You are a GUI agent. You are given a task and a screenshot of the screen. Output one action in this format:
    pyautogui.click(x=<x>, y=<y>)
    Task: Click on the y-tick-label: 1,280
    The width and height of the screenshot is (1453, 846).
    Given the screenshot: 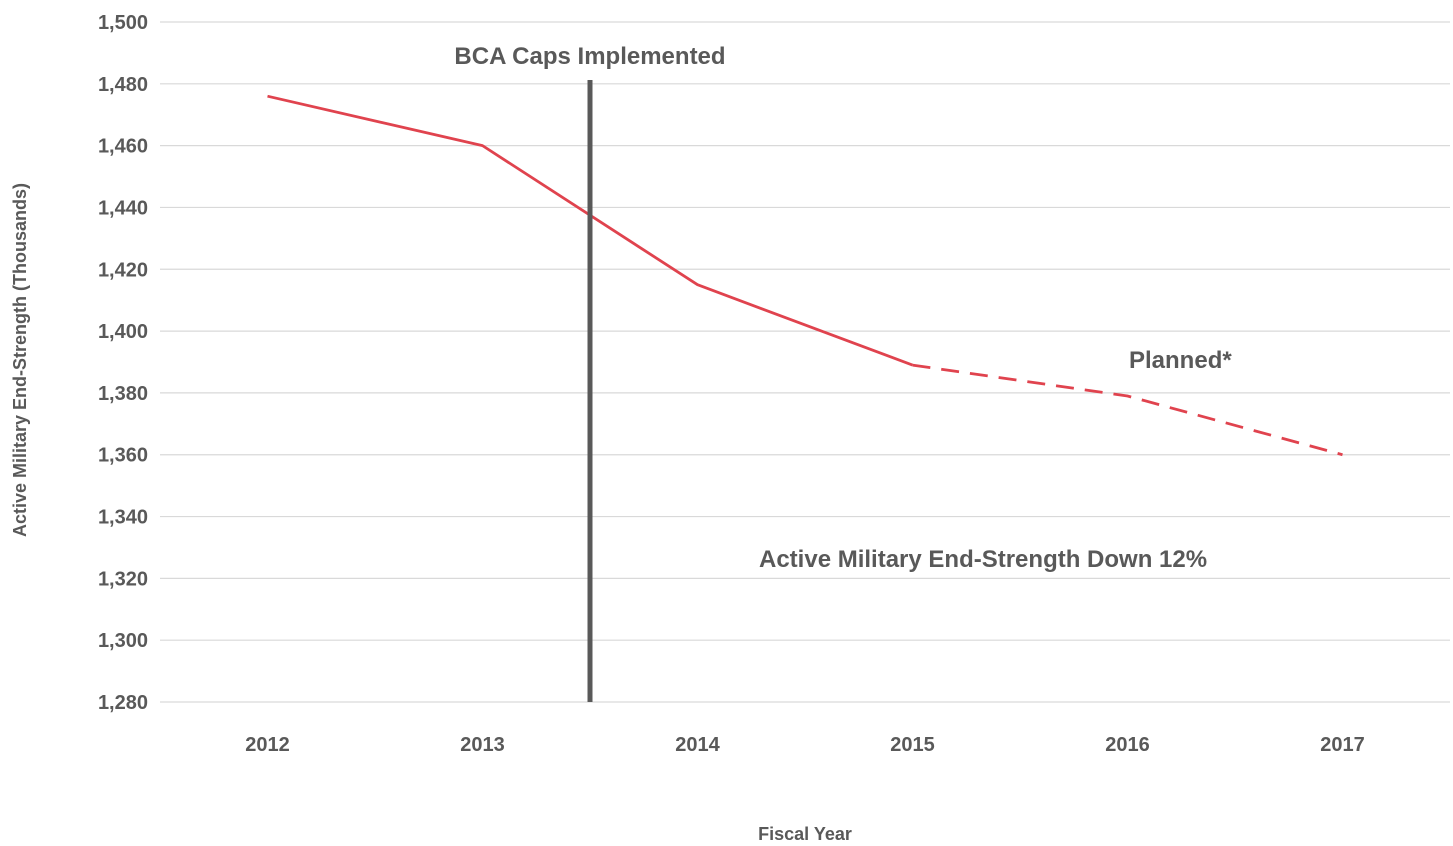 What is the action you would take?
    pyautogui.click(x=123, y=703)
    